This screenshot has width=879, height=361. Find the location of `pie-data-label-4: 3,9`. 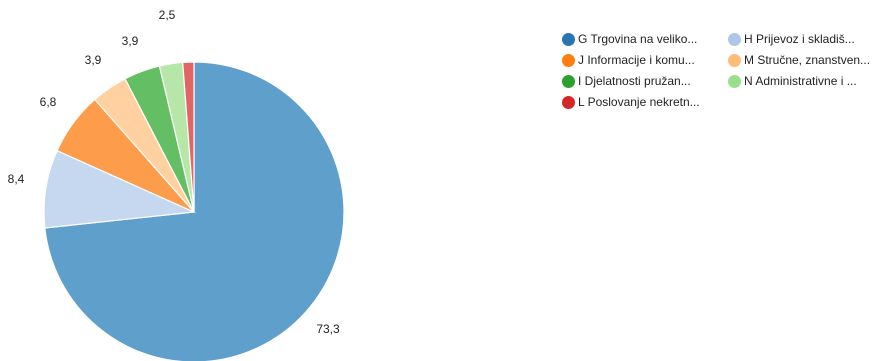

pie-data-label-4: 3,9 is located at coordinates (93, 60).